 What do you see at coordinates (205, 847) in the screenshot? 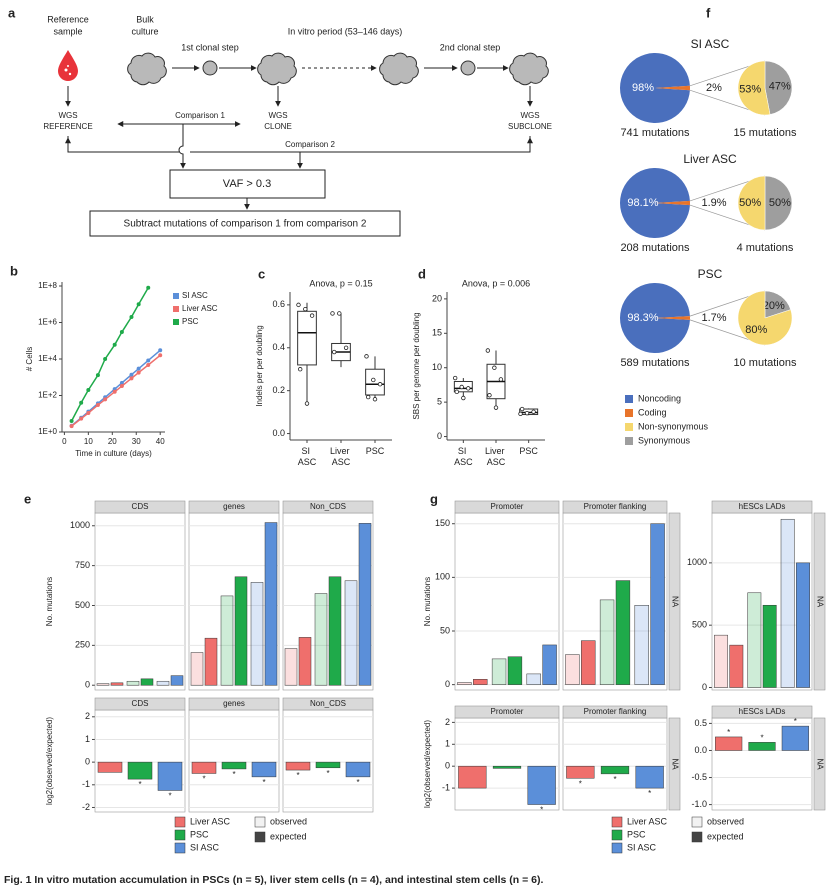
I see `legend-label: SI ASC` at bounding box center [205, 847].